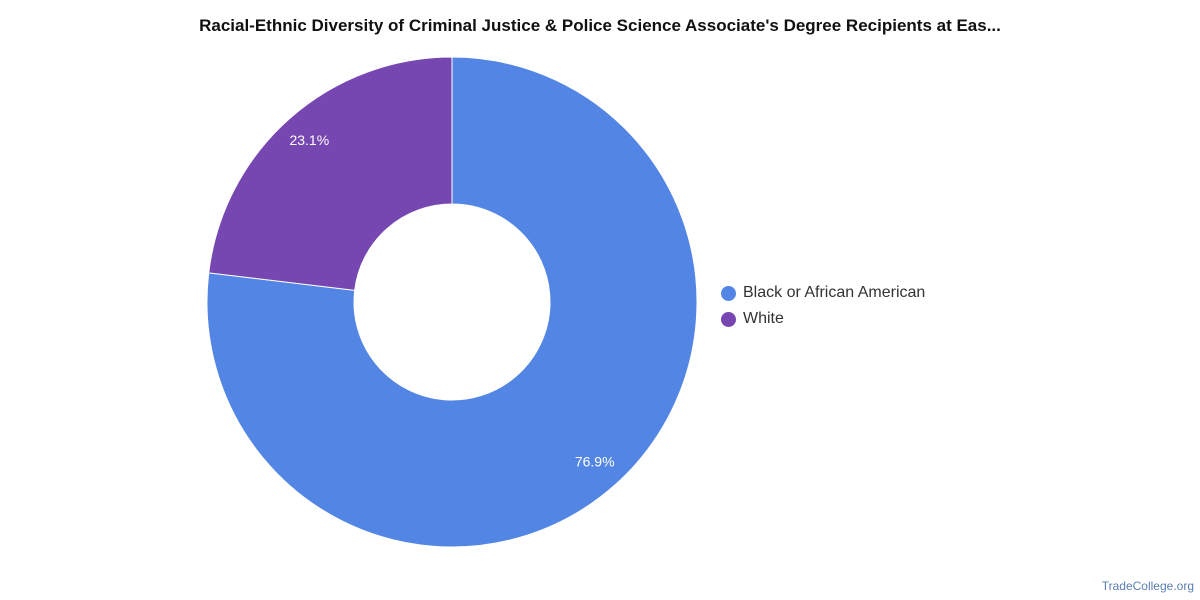  Describe the element at coordinates (330, 173) in the screenshot. I see `slice-white` at that location.